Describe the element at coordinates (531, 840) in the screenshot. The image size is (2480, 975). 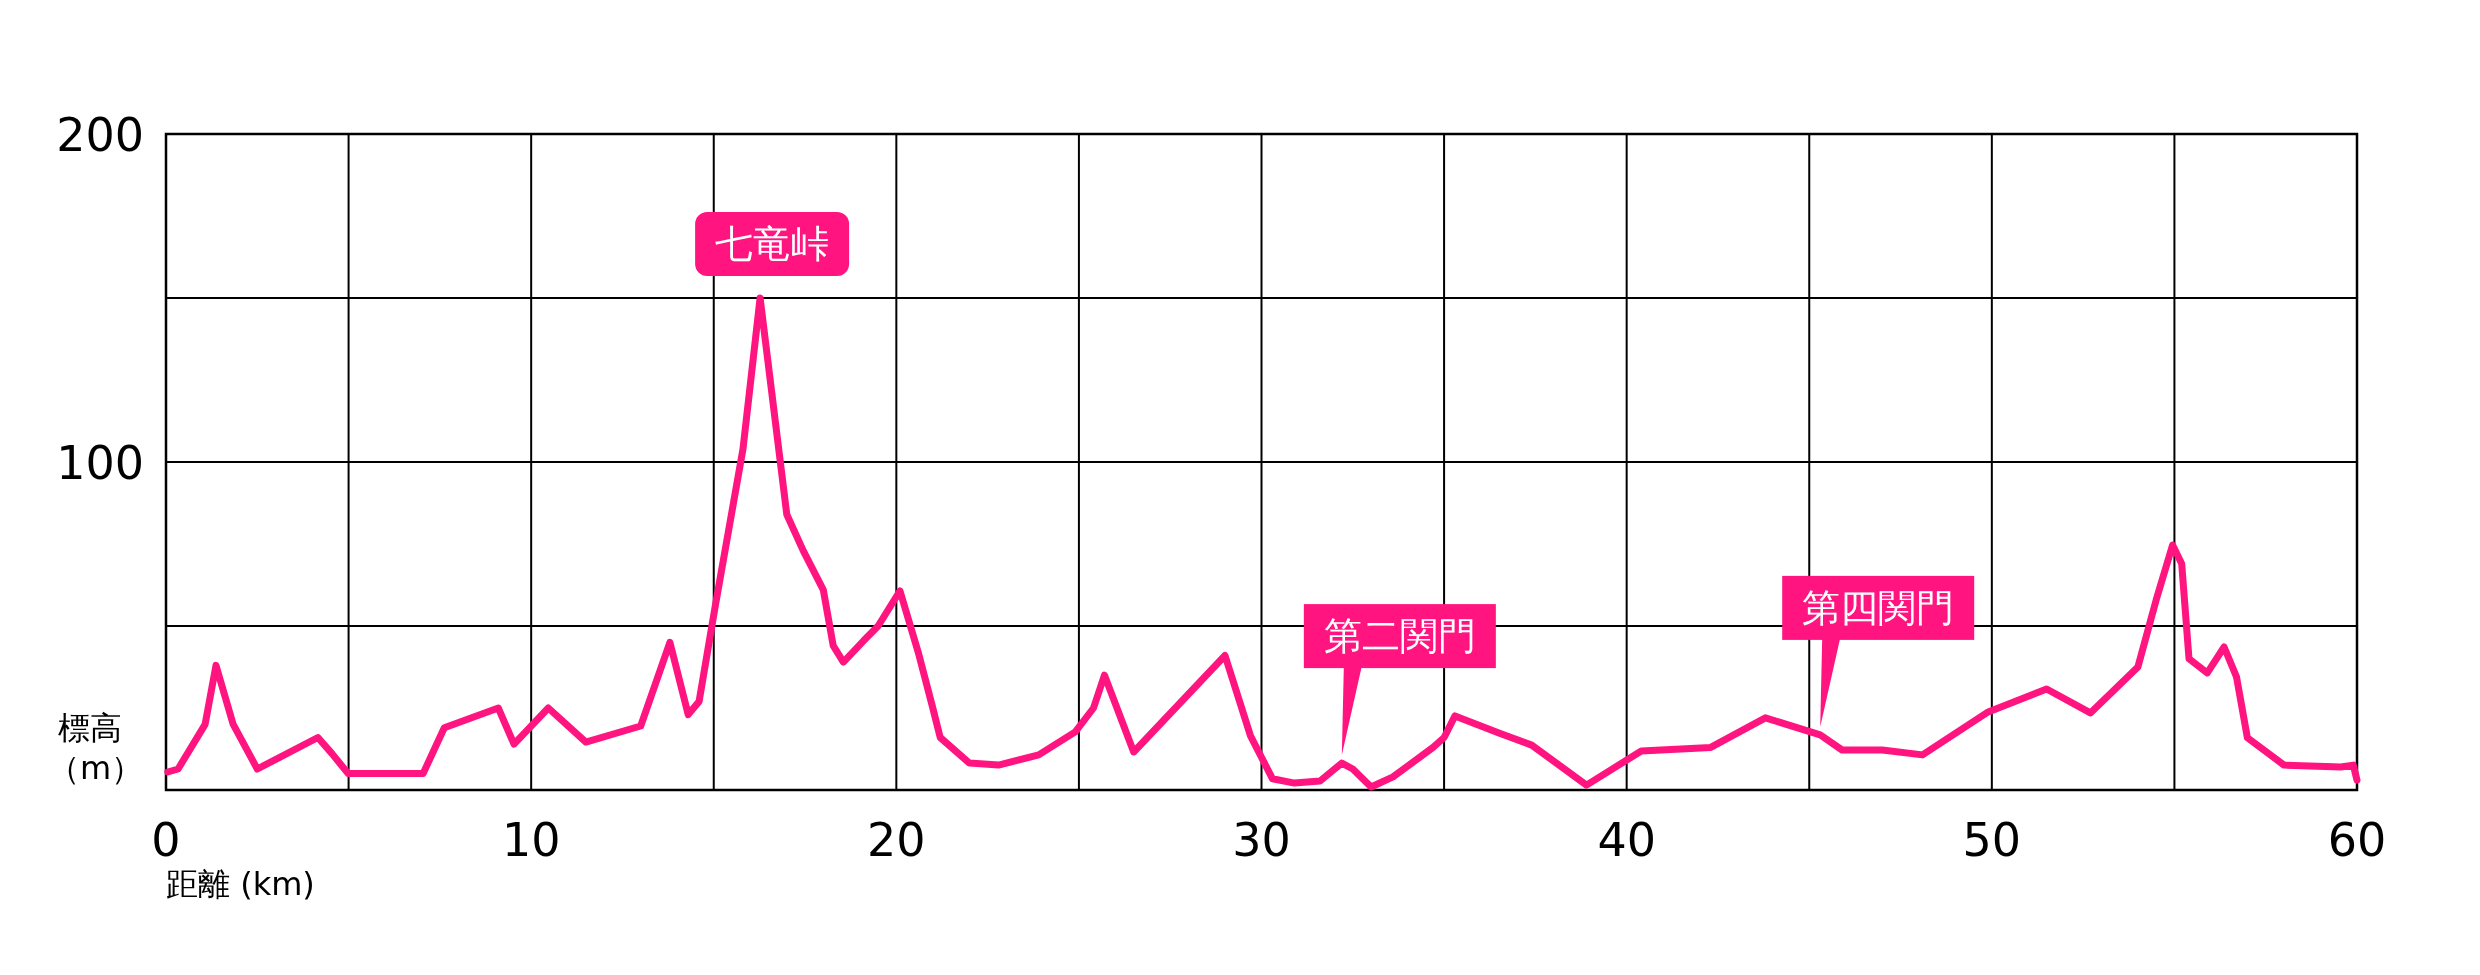
I see `x-tick-label: 10` at that location.